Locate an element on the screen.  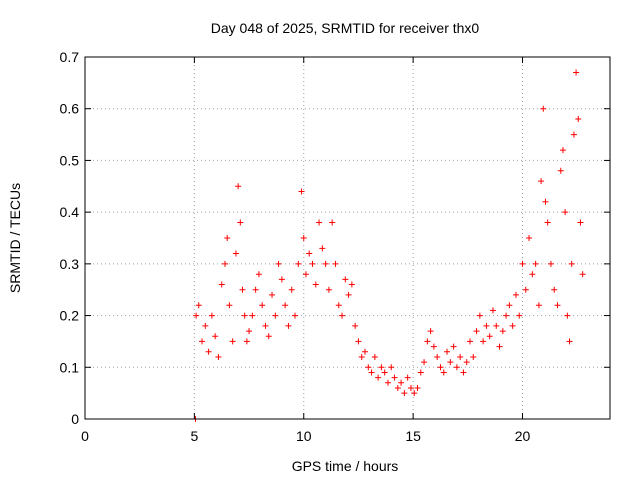
y-tick-label: 0.2 is located at coordinates (70, 316).